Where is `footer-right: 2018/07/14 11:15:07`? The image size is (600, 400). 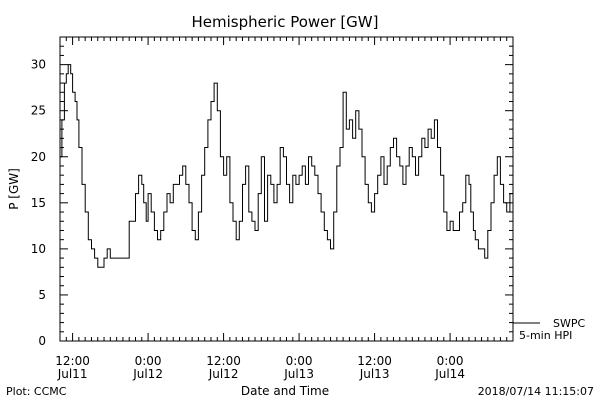
footer-right: 2018/07/14 11:15:07 is located at coordinates (536, 391).